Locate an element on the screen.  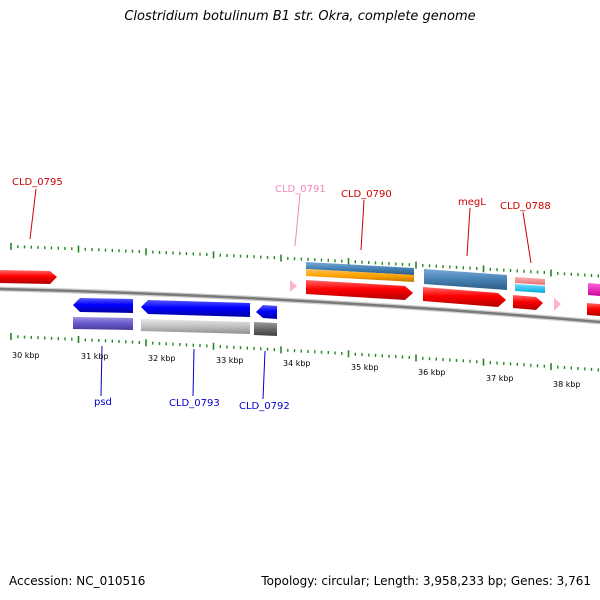
label-megl: megL is located at coordinates (472, 202).